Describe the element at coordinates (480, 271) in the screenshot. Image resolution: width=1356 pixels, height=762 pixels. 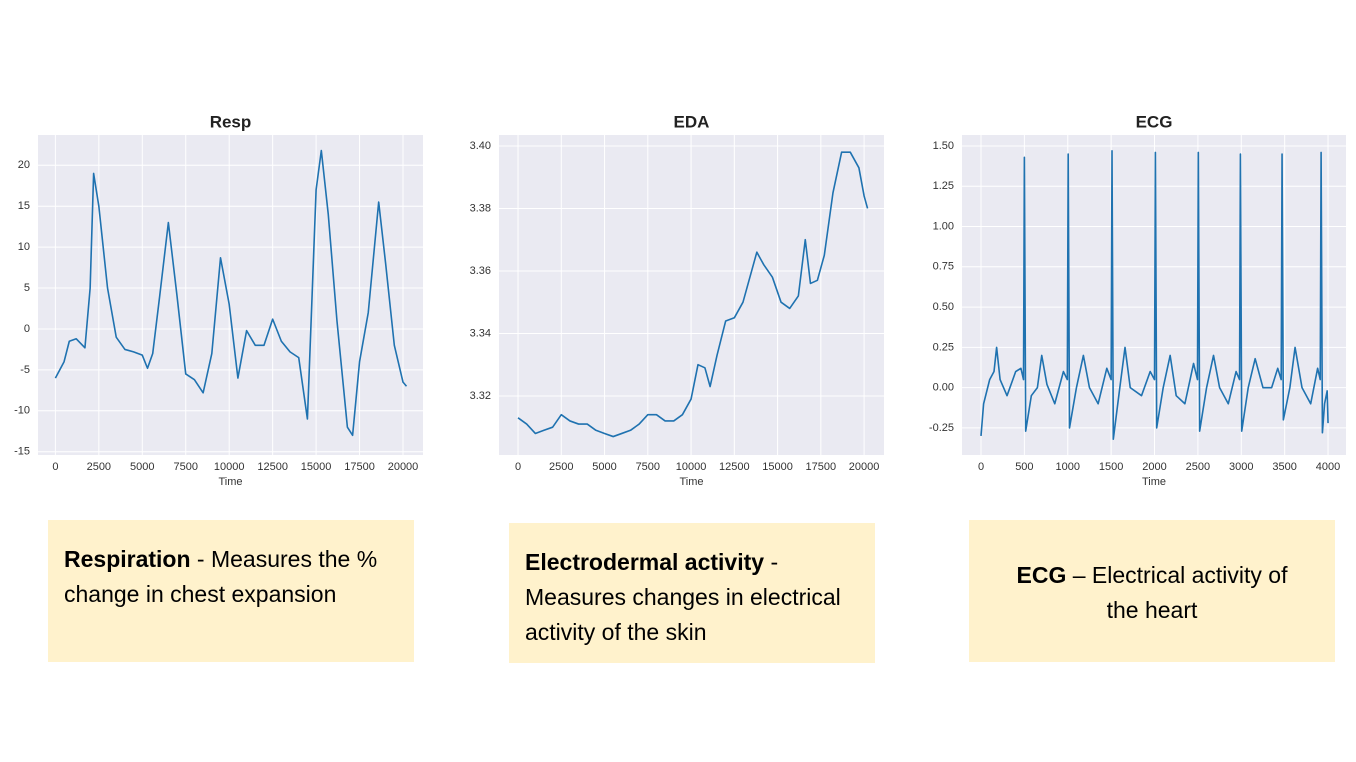
I see `y-tick-label: 3.36` at that location.